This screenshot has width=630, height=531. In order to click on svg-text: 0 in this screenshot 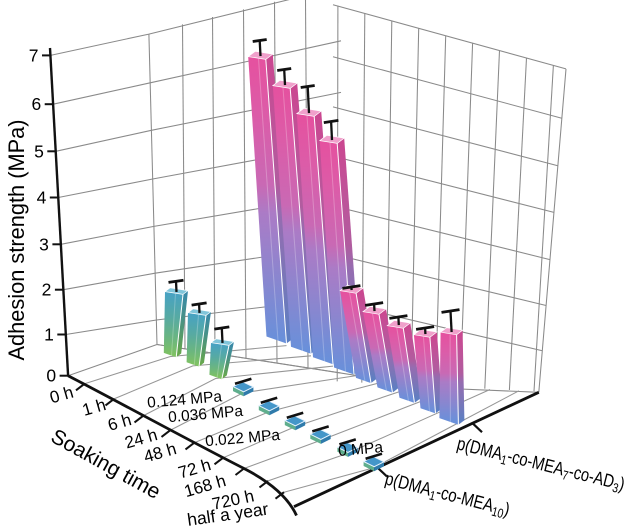, I will do `click(51, 376)`.